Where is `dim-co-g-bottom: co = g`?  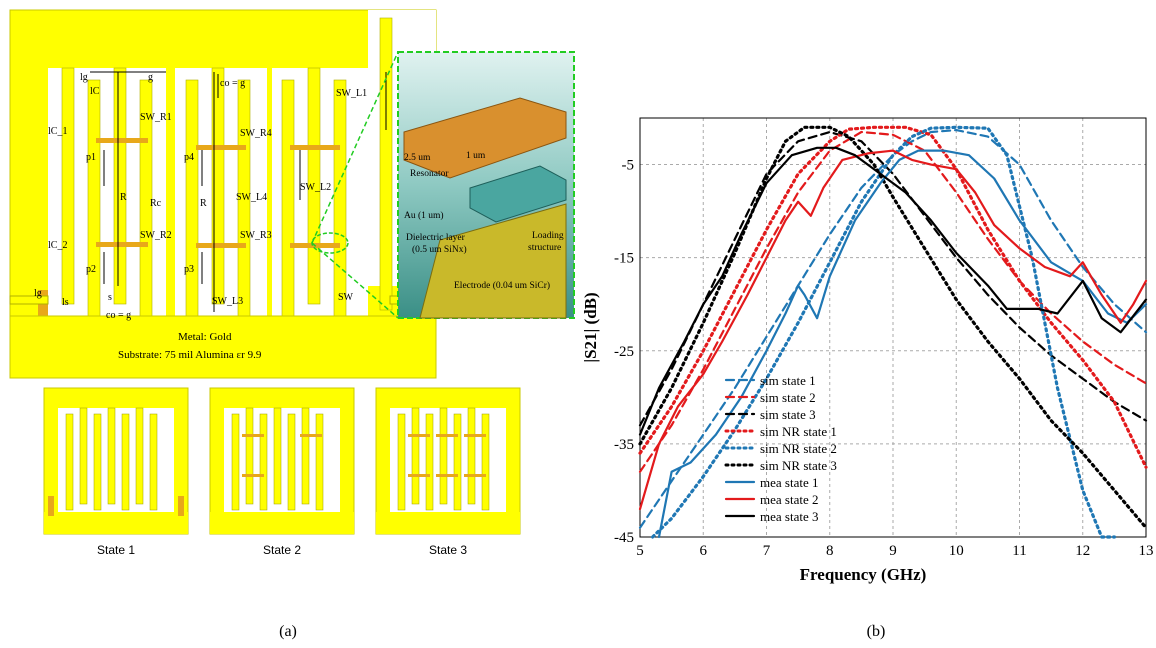 dim-co-g-bottom: co = g is located at coordinates (118, 315).